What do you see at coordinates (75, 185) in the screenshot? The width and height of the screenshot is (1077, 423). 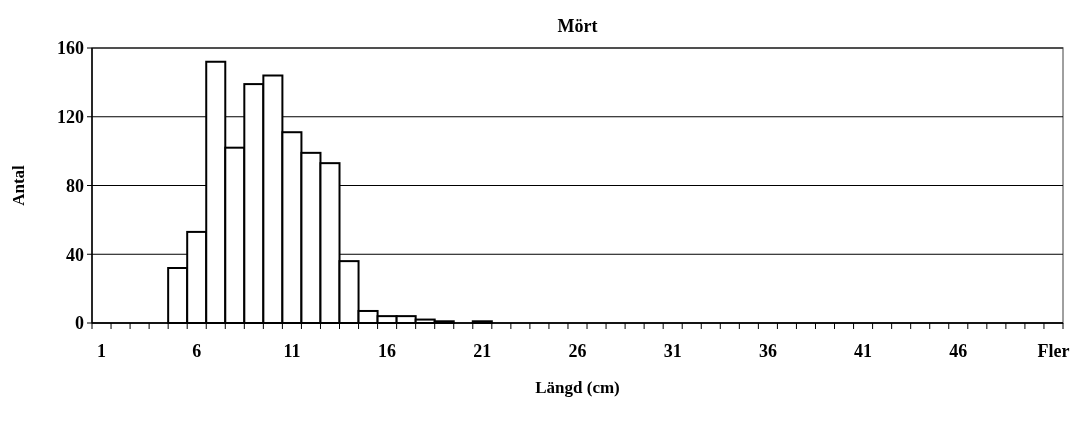 I see `y-tick-label: 80` at bounding box center [75, 185].